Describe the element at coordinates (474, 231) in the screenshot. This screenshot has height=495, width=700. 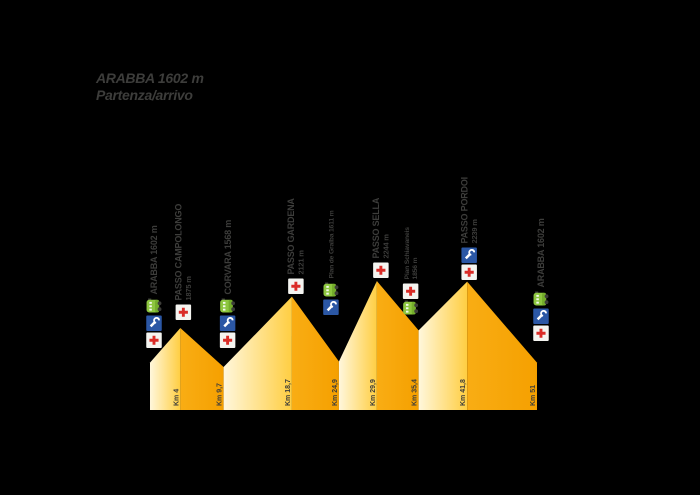
I see `waypoint-elevation-label: 2239 m` at that location.